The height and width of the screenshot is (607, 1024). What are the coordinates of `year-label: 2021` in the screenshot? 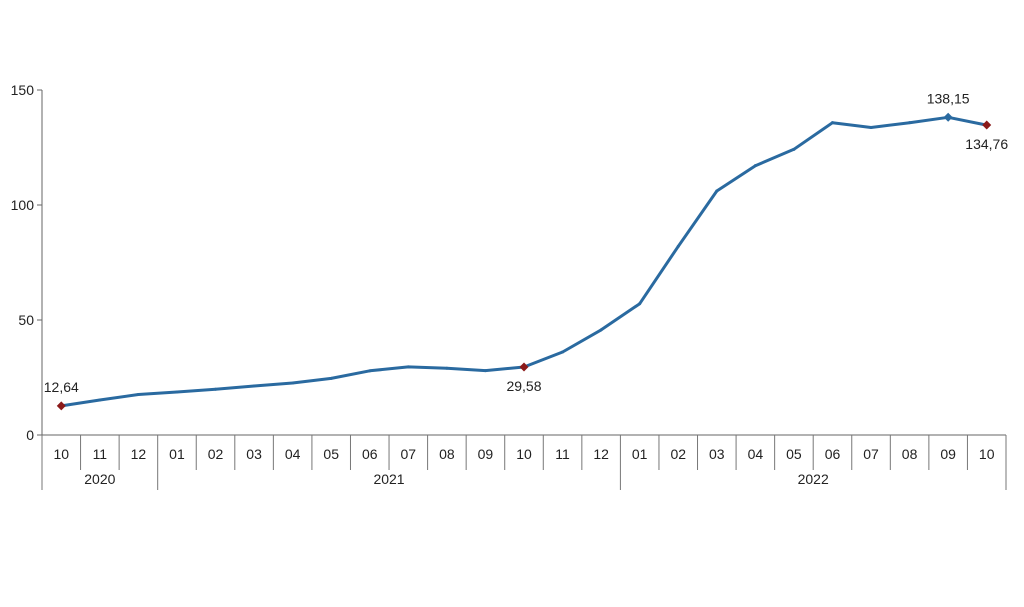 It's located at (388, 479).